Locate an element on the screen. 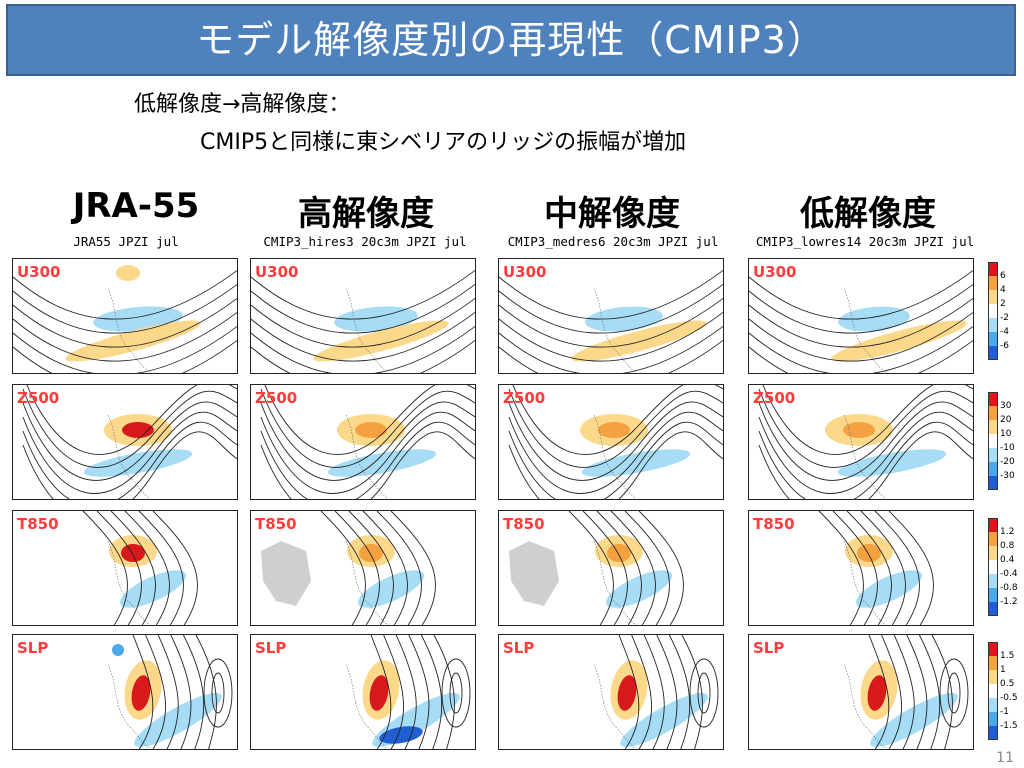 This screenshot has height=768, width=1024. map-panel-z500-col4: Z500 is located at coordinates (861, 442).